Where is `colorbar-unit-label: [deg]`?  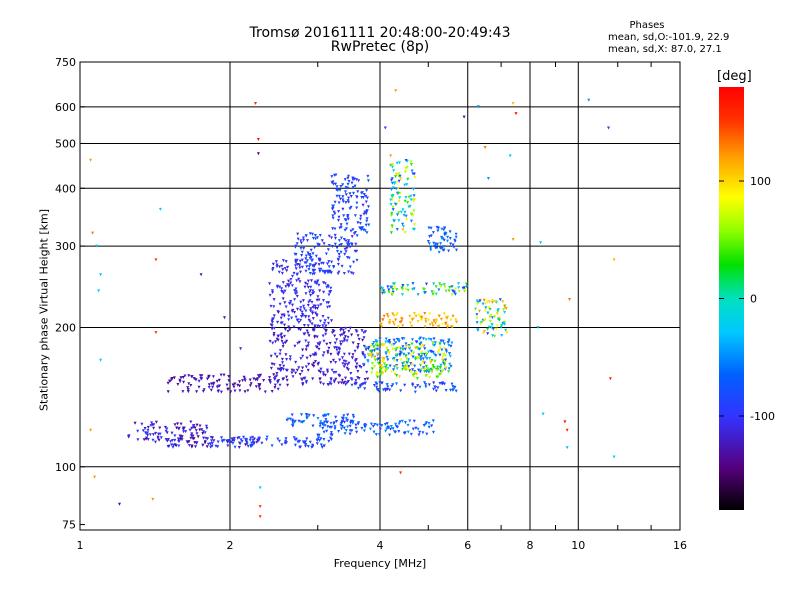
colorbar-unit-label: [deg] is located at coordinates (734, 76).